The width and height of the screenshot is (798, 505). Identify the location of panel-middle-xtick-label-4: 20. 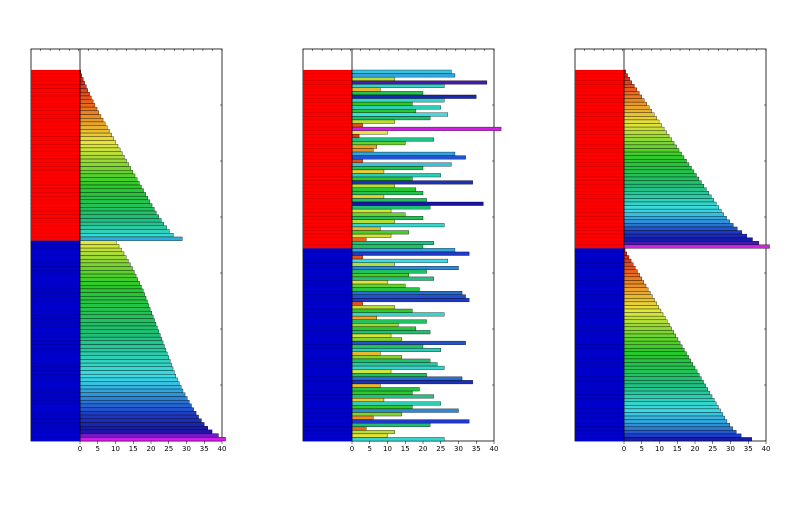
(423, 449).